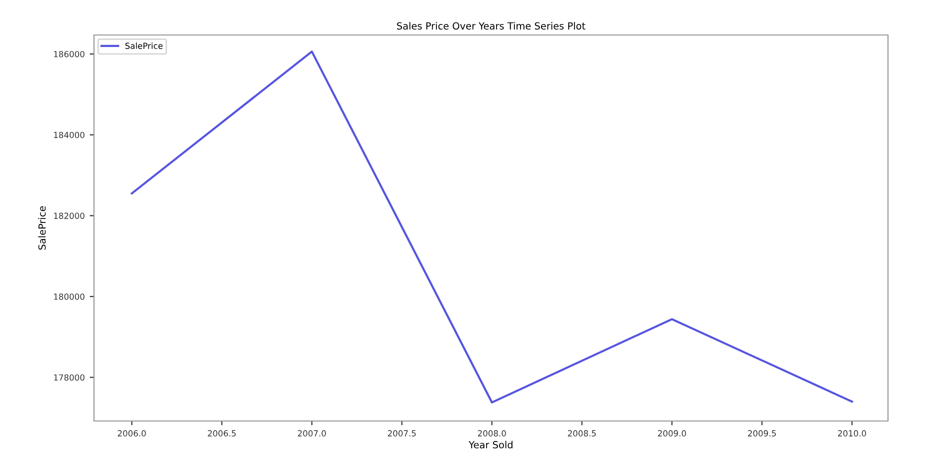 The height and width of the screenshot is (457, 926). What do you see at coordinates (69, 135) in the screenshot?
I see `y-tick-label: 184000` at bounding box center [69, 135].